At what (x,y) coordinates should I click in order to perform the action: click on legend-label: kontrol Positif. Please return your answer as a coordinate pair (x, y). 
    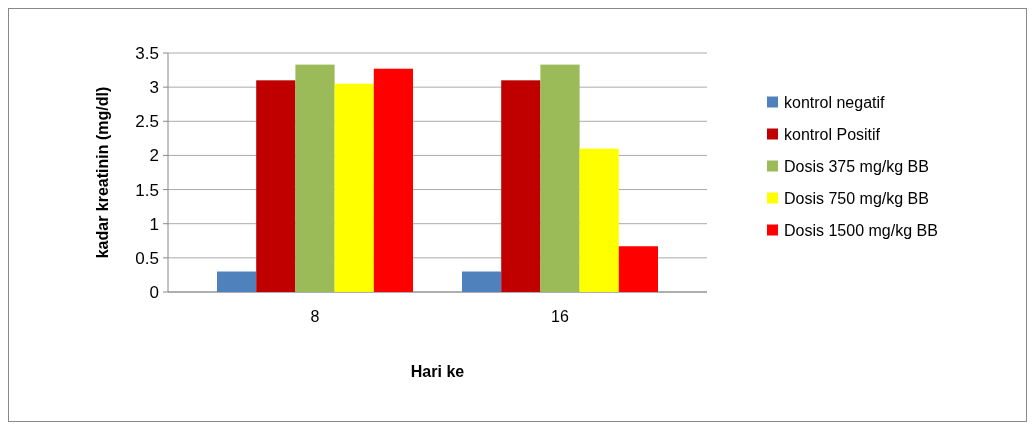
    Looking at the image, I should click on (832, 135).